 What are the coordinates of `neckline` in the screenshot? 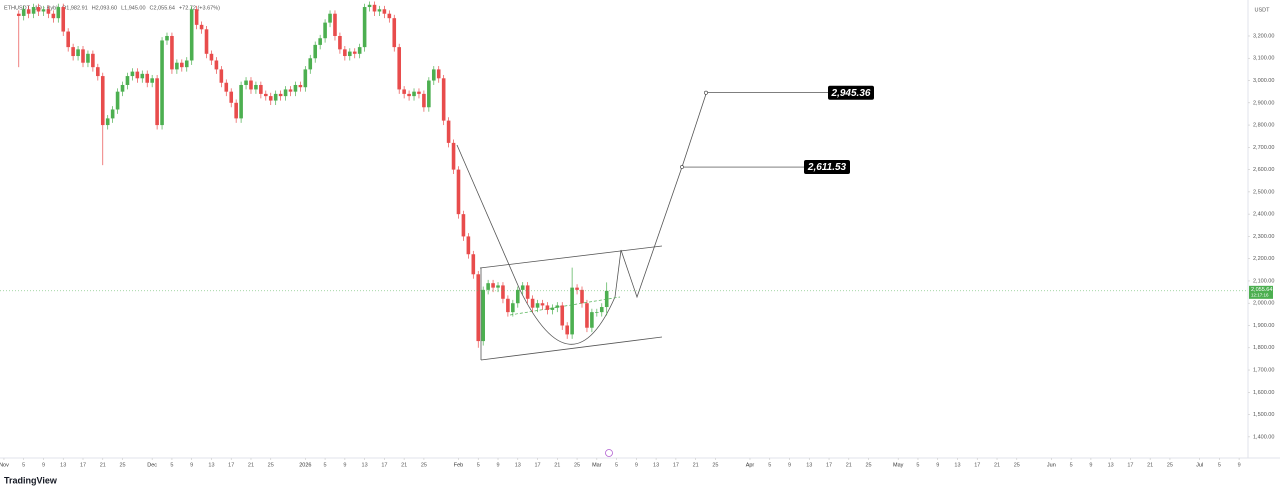 It's located at (565, 306).